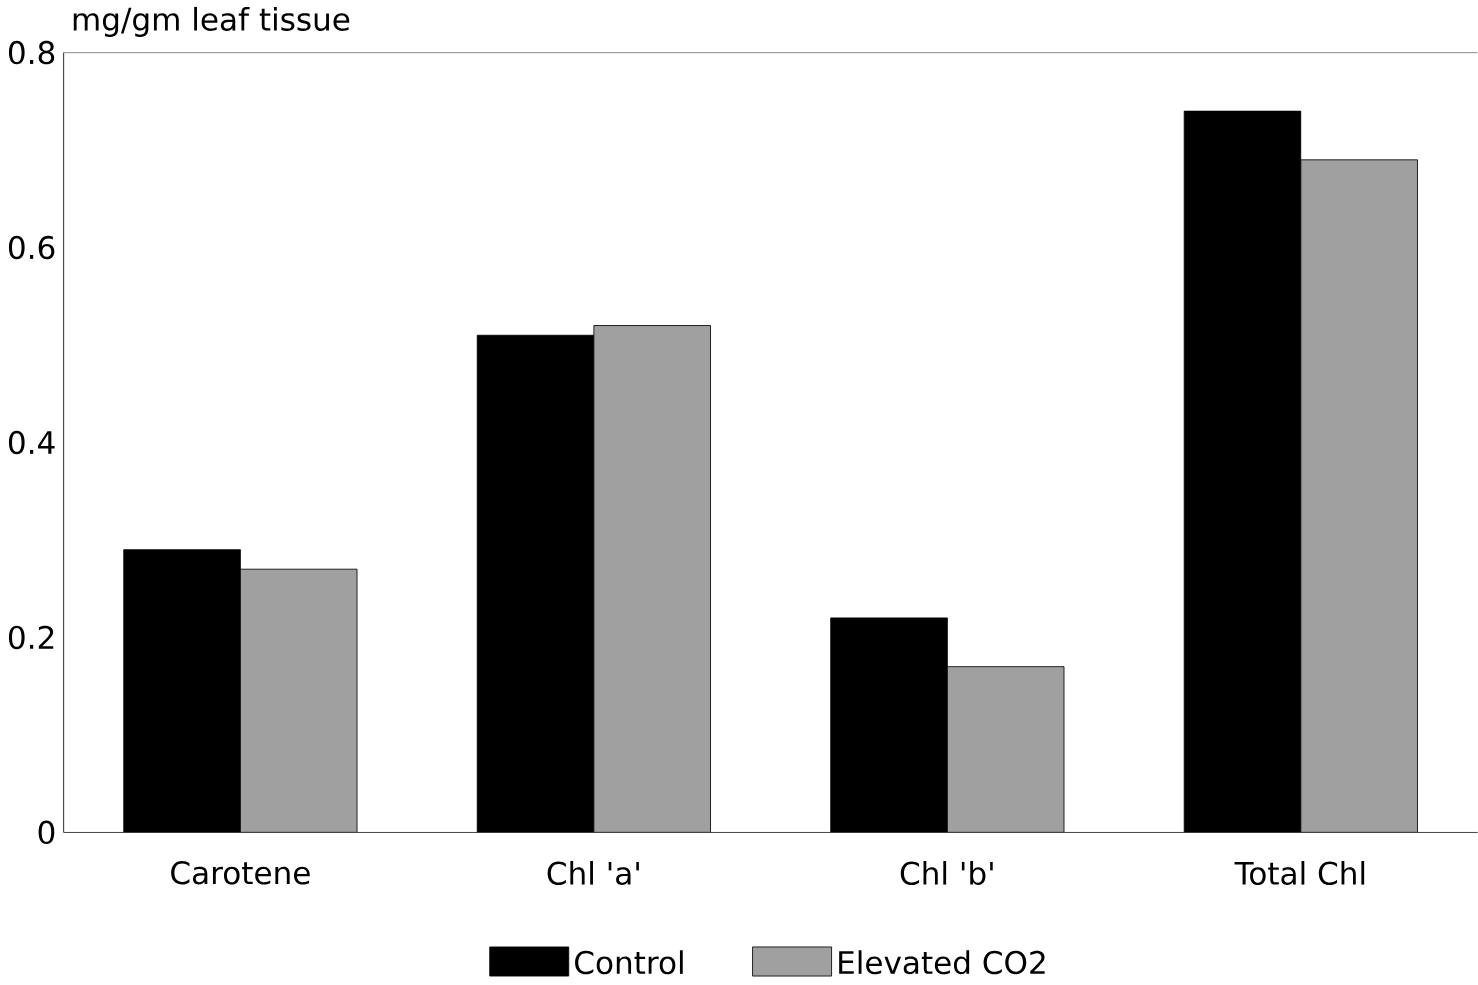 The image size is (1478, 985). I want to click on x-tick-label: Chl 'a', so click(593, 872).